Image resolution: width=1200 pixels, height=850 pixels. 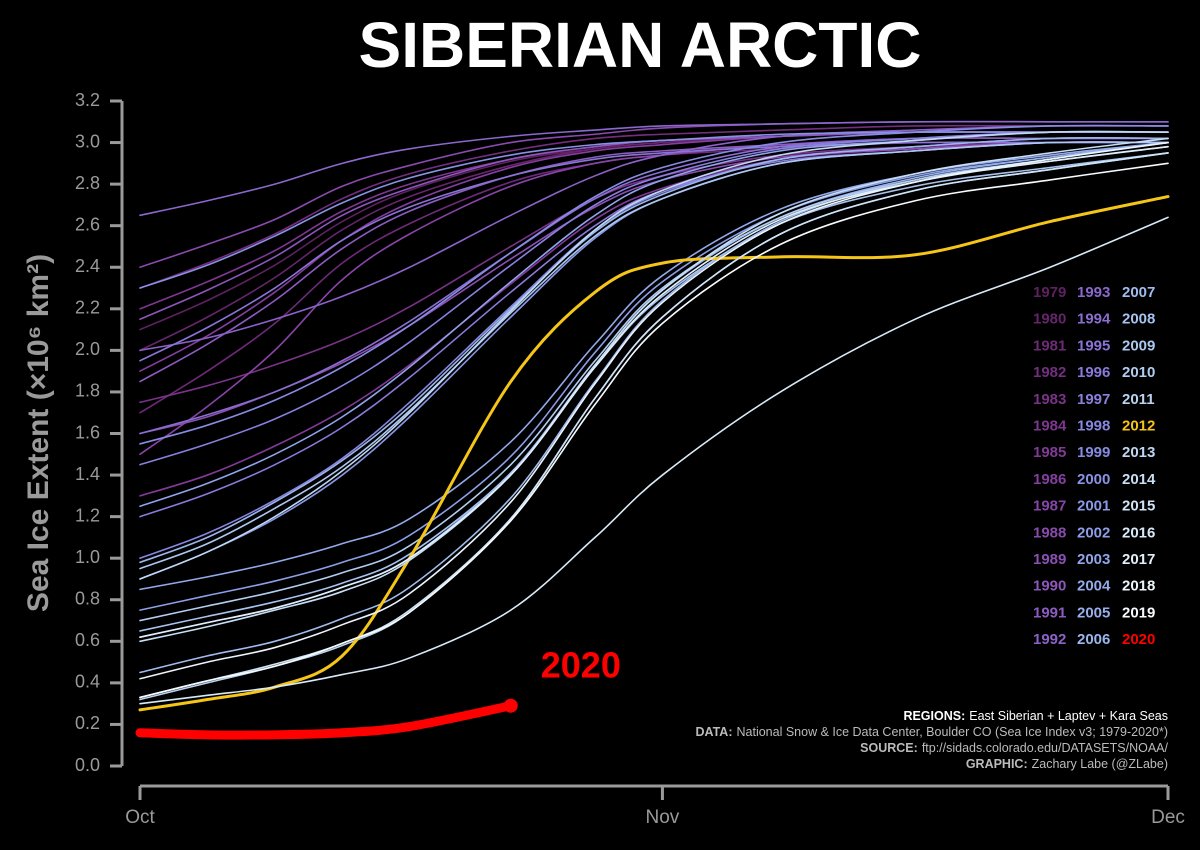 What do you see at coordinates (140, 817) in the screenshot?
I see `x-tick-label: Oct` at bounding box center [140, 817].